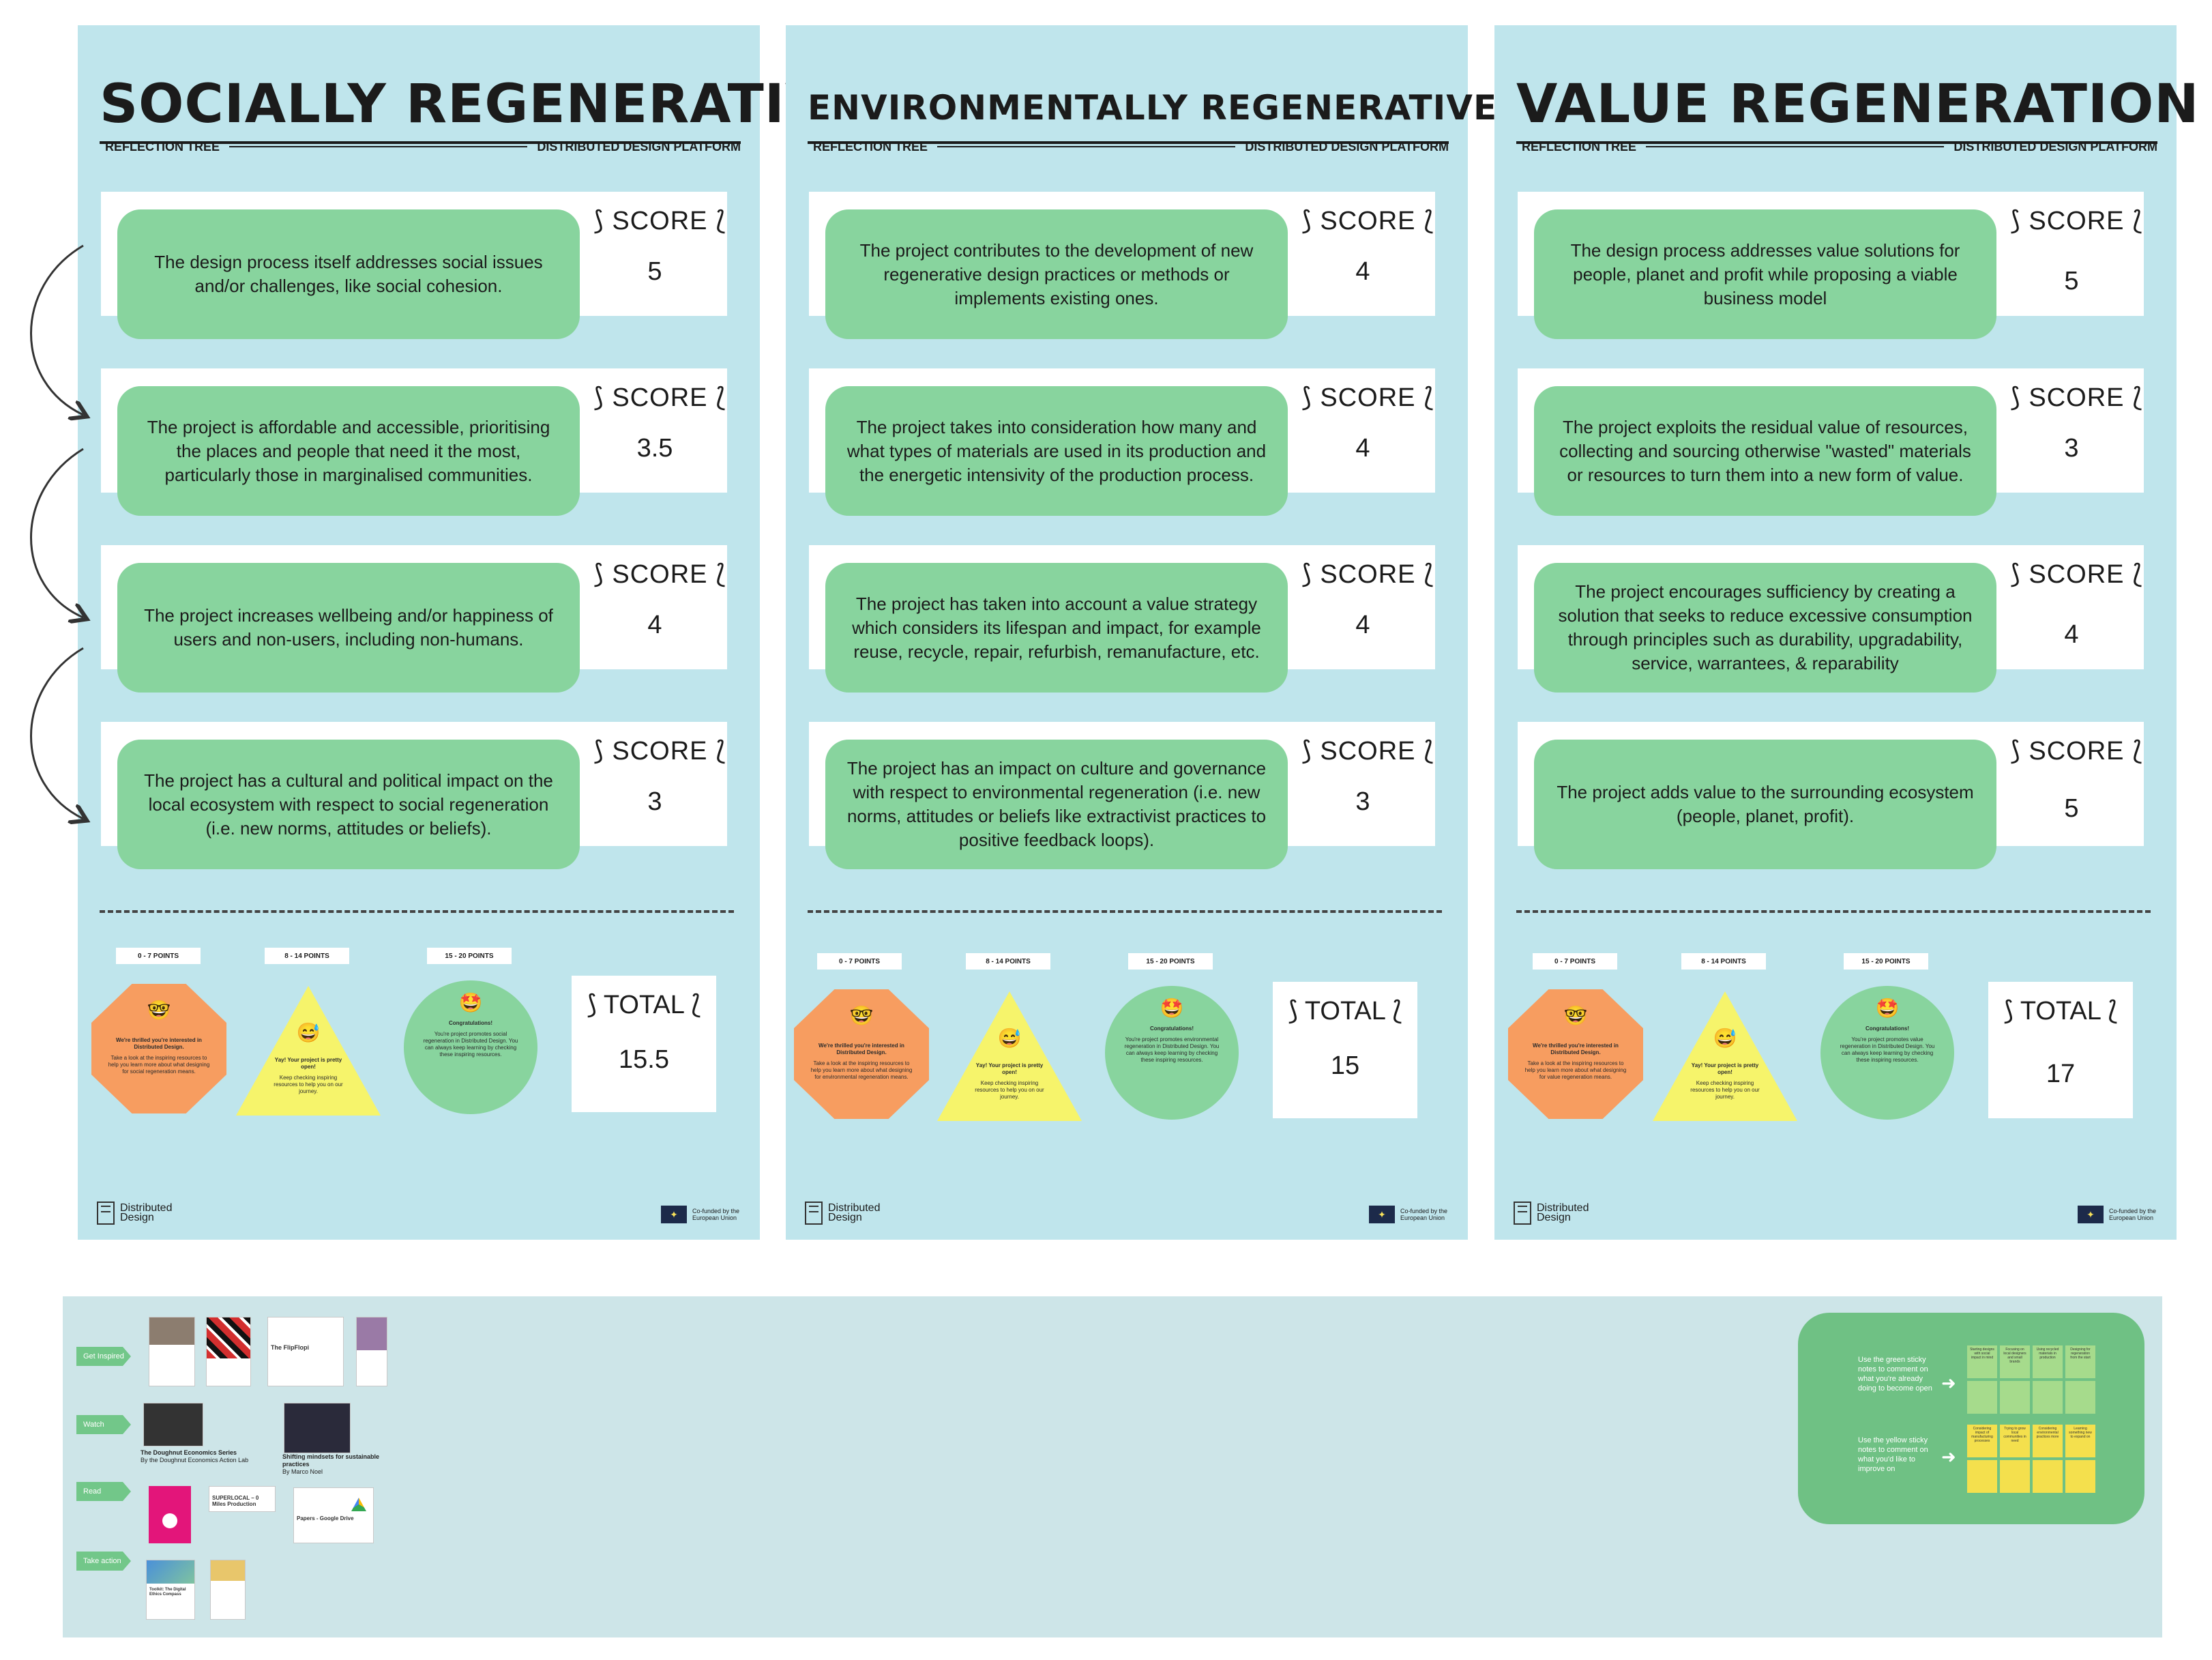 The height and width of the screenshot is (1660, 2212). I want to click on person-icon, so click(169, 1521).